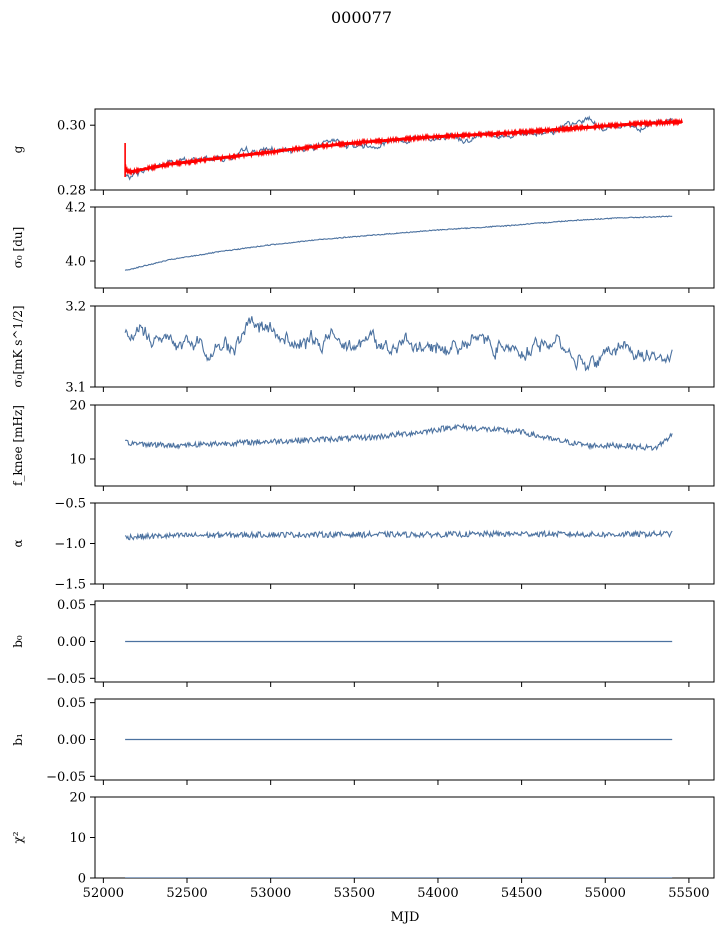  What do you see at coordinates (361, 17) in the screenshot?
I see `figure-title: 000077` at bounding box center [361, 17].